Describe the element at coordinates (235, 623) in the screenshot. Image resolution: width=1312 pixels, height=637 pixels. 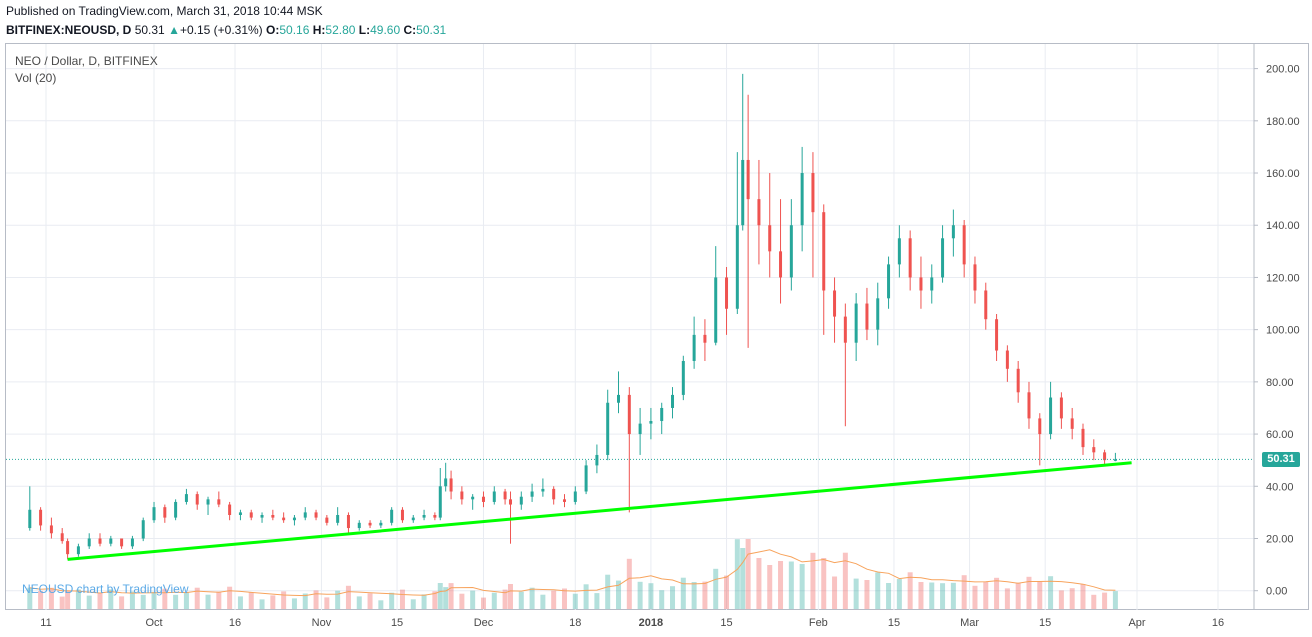
I see `x-tick-label: 16` at that location.